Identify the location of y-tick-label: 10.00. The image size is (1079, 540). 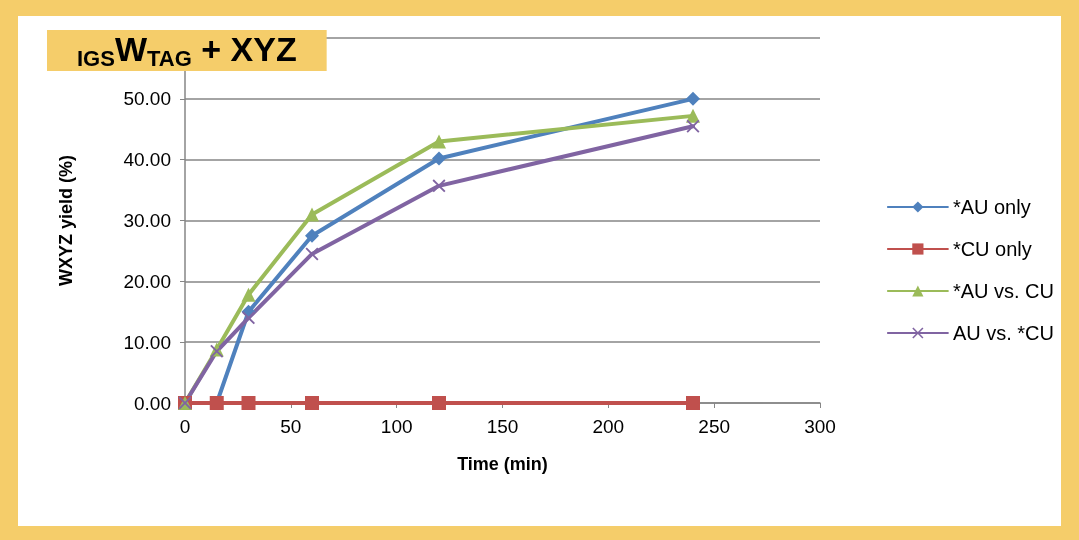
(147, 342).